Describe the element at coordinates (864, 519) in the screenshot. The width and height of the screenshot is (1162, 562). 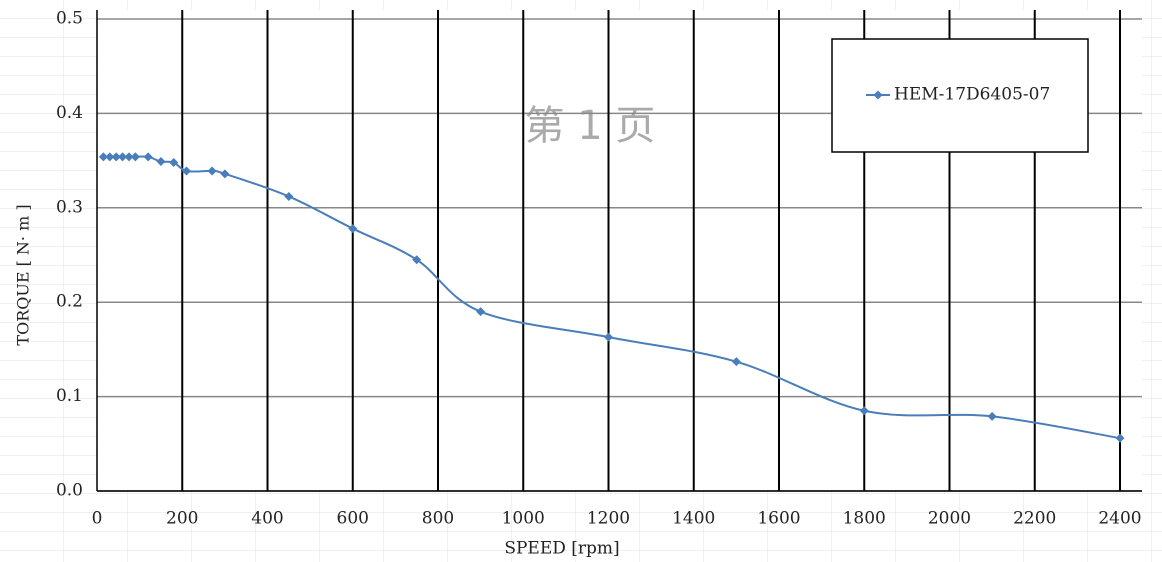
I see `x-tick-label: 1800` at that location.